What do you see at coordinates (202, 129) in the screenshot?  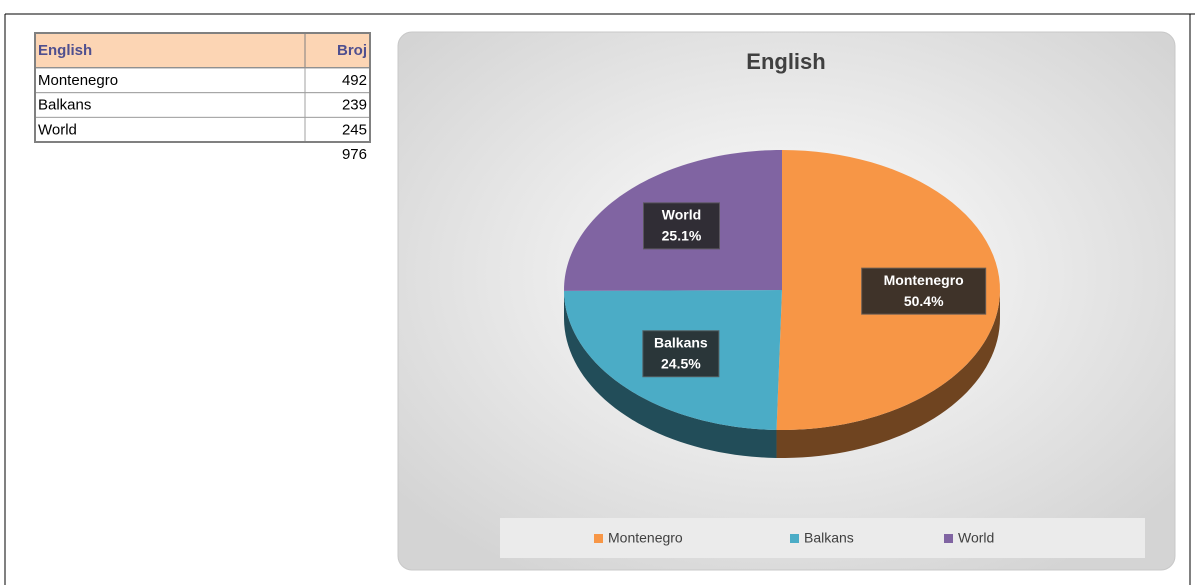 I see `table-row` at bounding box center [202, 129].